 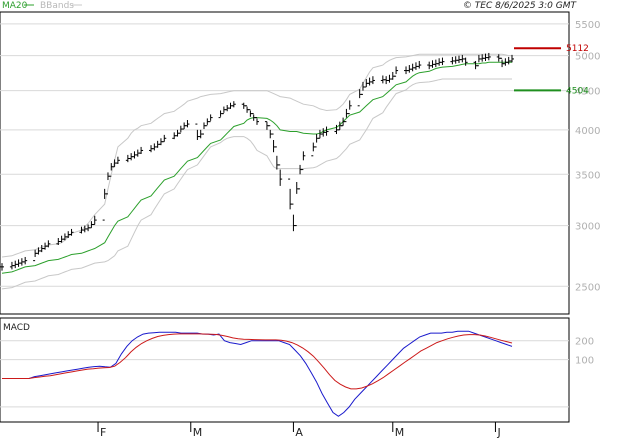 What do you see at coordinates (498, 432) in the screenshot?
I see `x-tick-label: J` at bounding box center [498, 432].